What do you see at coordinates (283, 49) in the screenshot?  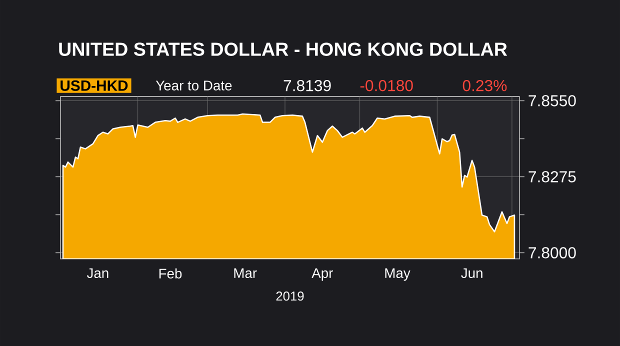 I see `chart-title: UNITED STATES DOLLAR - HONG KONG DOLLAR` at bounding box center [283, 49].